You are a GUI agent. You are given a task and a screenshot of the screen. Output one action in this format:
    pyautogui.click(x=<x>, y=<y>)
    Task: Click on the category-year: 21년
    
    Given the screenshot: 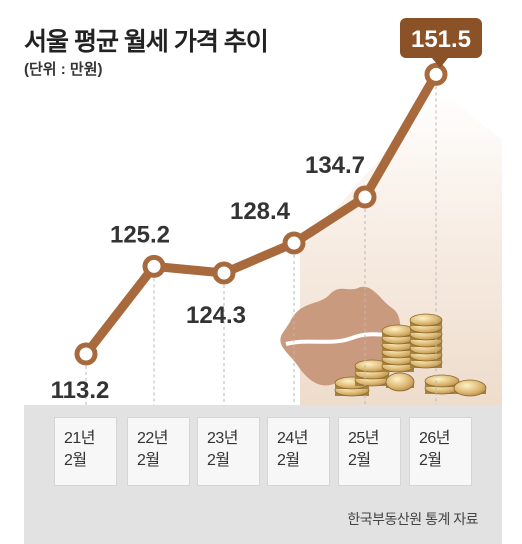 What is the action you would take?
    pyautogui.click(x=80, y=438)
    